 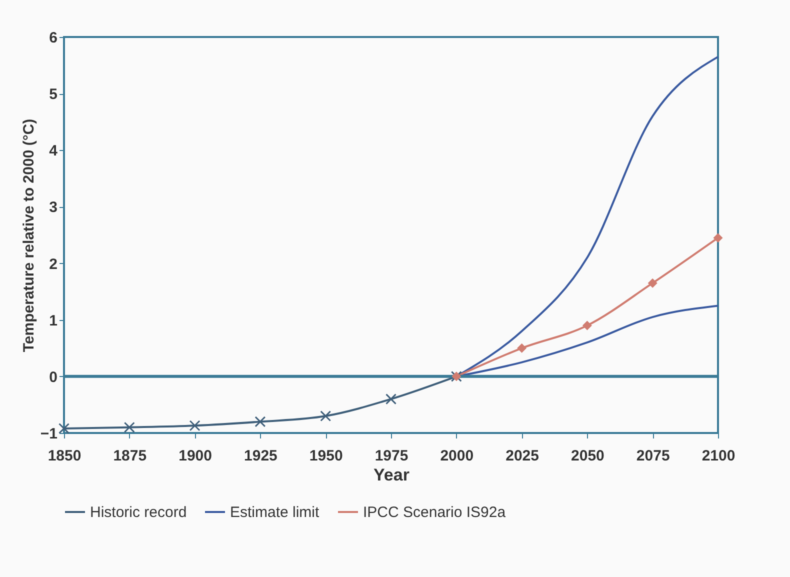 What do you see at coordinates (275, 512) in the screenshot?
I see `legend-label: Estimate limit` at bounding box center [275, 512].